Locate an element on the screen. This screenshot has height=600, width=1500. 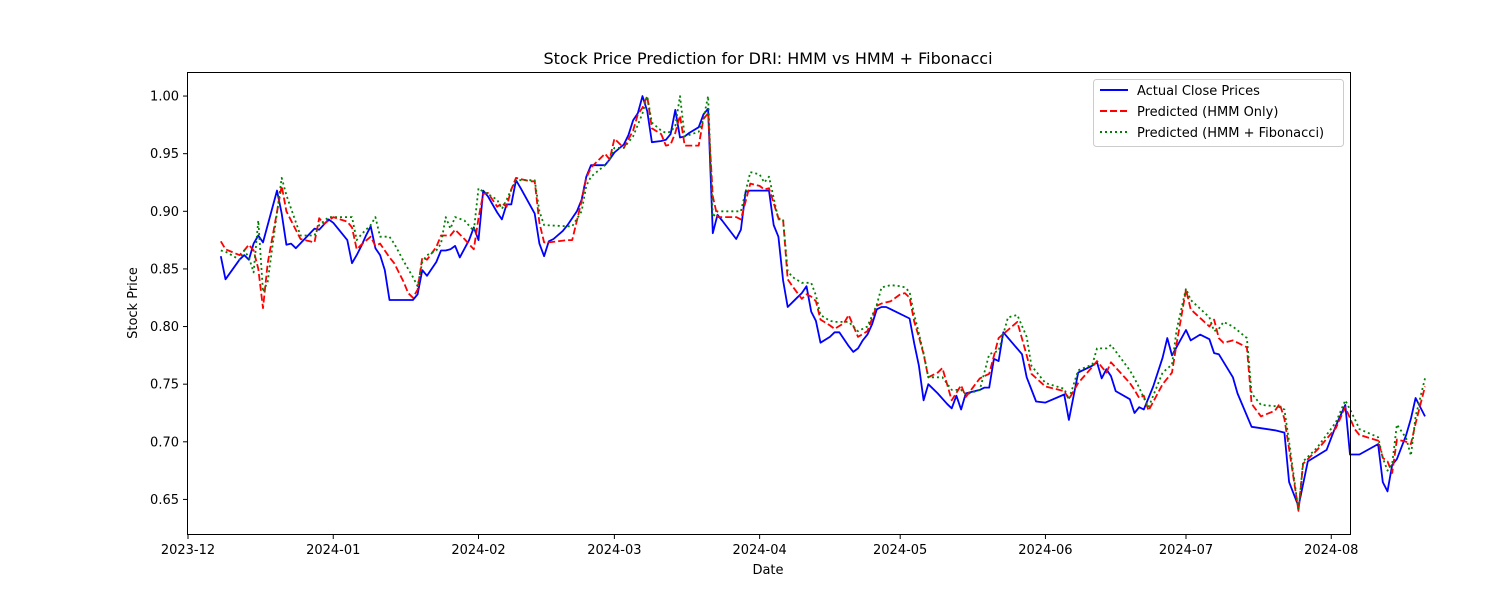
y-tick-label: 0.85 is located at coordinates (164, 269).